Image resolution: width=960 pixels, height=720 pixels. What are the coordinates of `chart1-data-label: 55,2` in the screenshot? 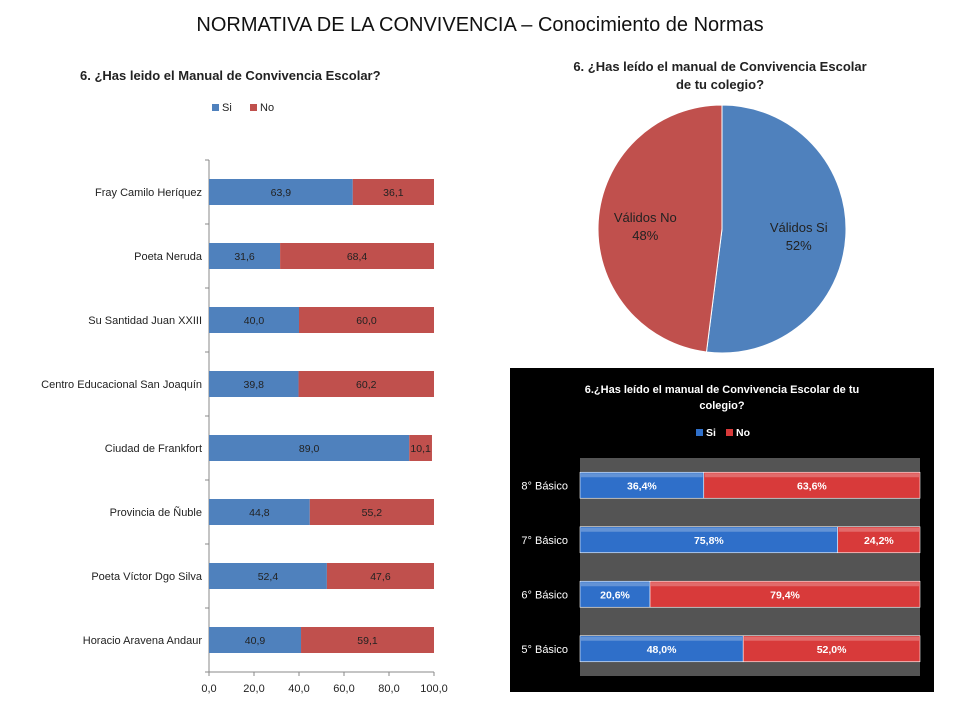 It's located at (372, 513).